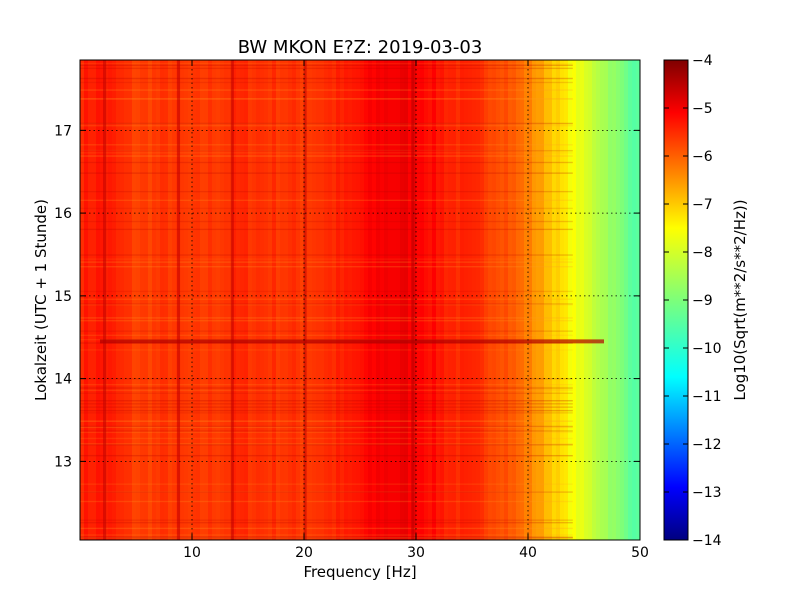 The image size is (800, 600). I want to click on colorbar-tick-label: −10, so click(707, 349).